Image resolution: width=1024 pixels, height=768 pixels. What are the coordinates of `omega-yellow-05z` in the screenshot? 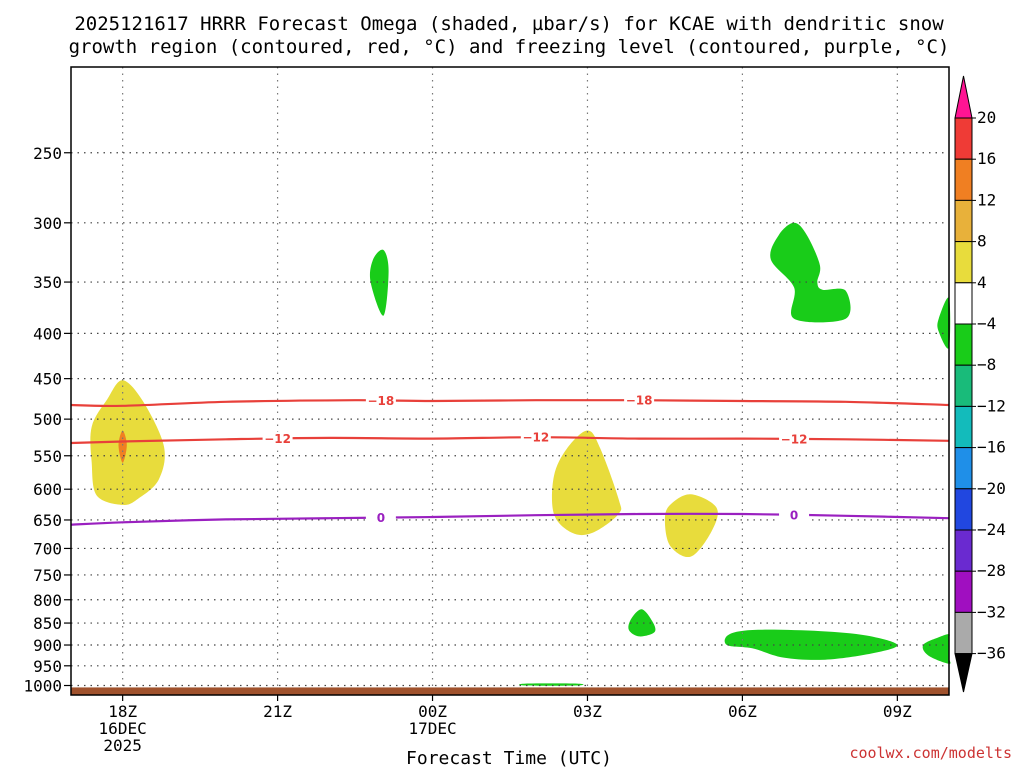 It's located at (691, 526).